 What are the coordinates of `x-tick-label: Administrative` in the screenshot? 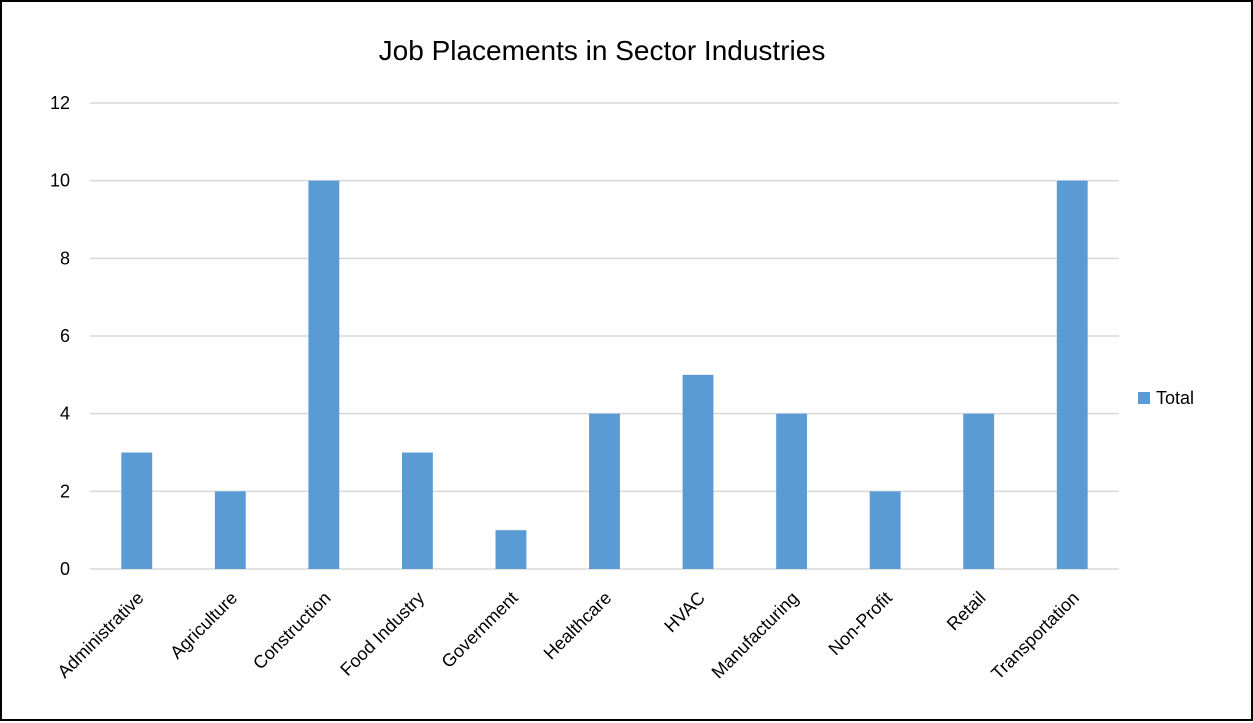 It's located at (101, 635).